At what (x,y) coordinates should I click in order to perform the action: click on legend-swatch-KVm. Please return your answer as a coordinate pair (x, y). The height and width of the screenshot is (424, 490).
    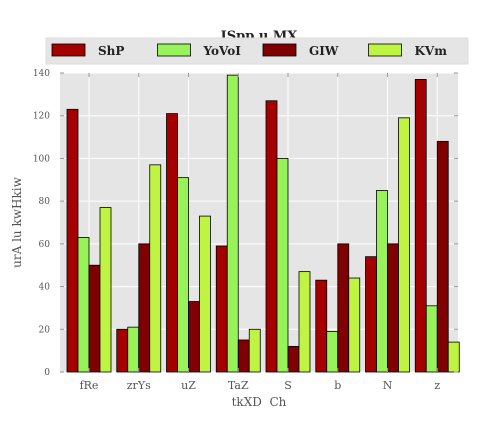
    Looking at the image, I should click on (385, 50).